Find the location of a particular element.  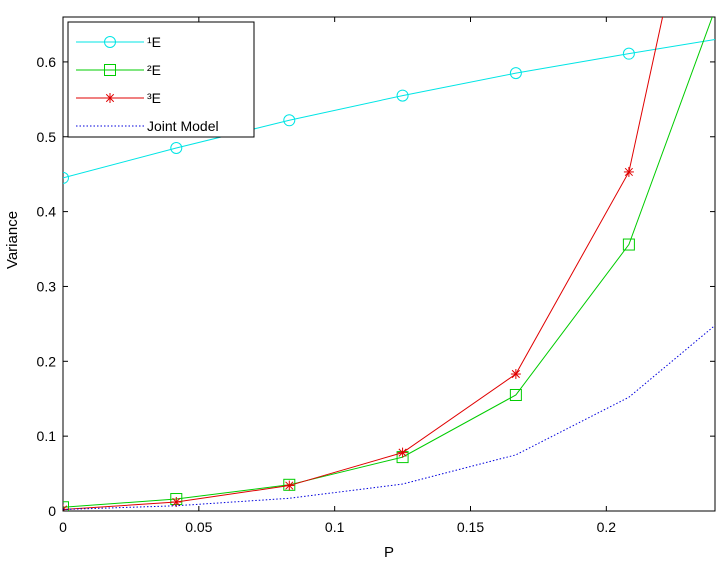

legend-label: Joint Model is located at coordinates (183, 126).